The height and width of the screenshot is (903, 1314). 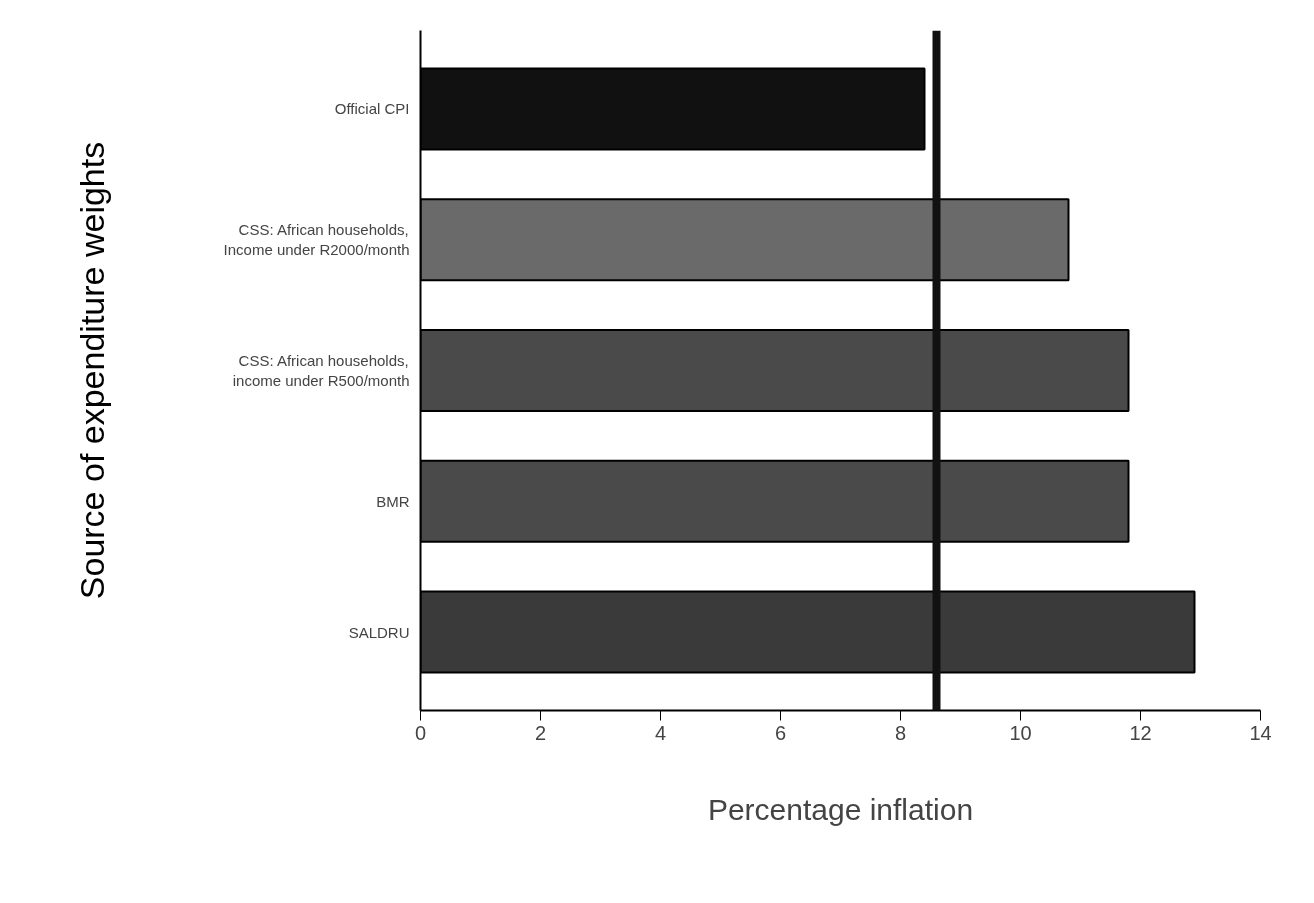 What do you see at coordinates (1020, 732) in the screenshot?
I see `x-tick-label: 10` at bounding box center [1020, 732].